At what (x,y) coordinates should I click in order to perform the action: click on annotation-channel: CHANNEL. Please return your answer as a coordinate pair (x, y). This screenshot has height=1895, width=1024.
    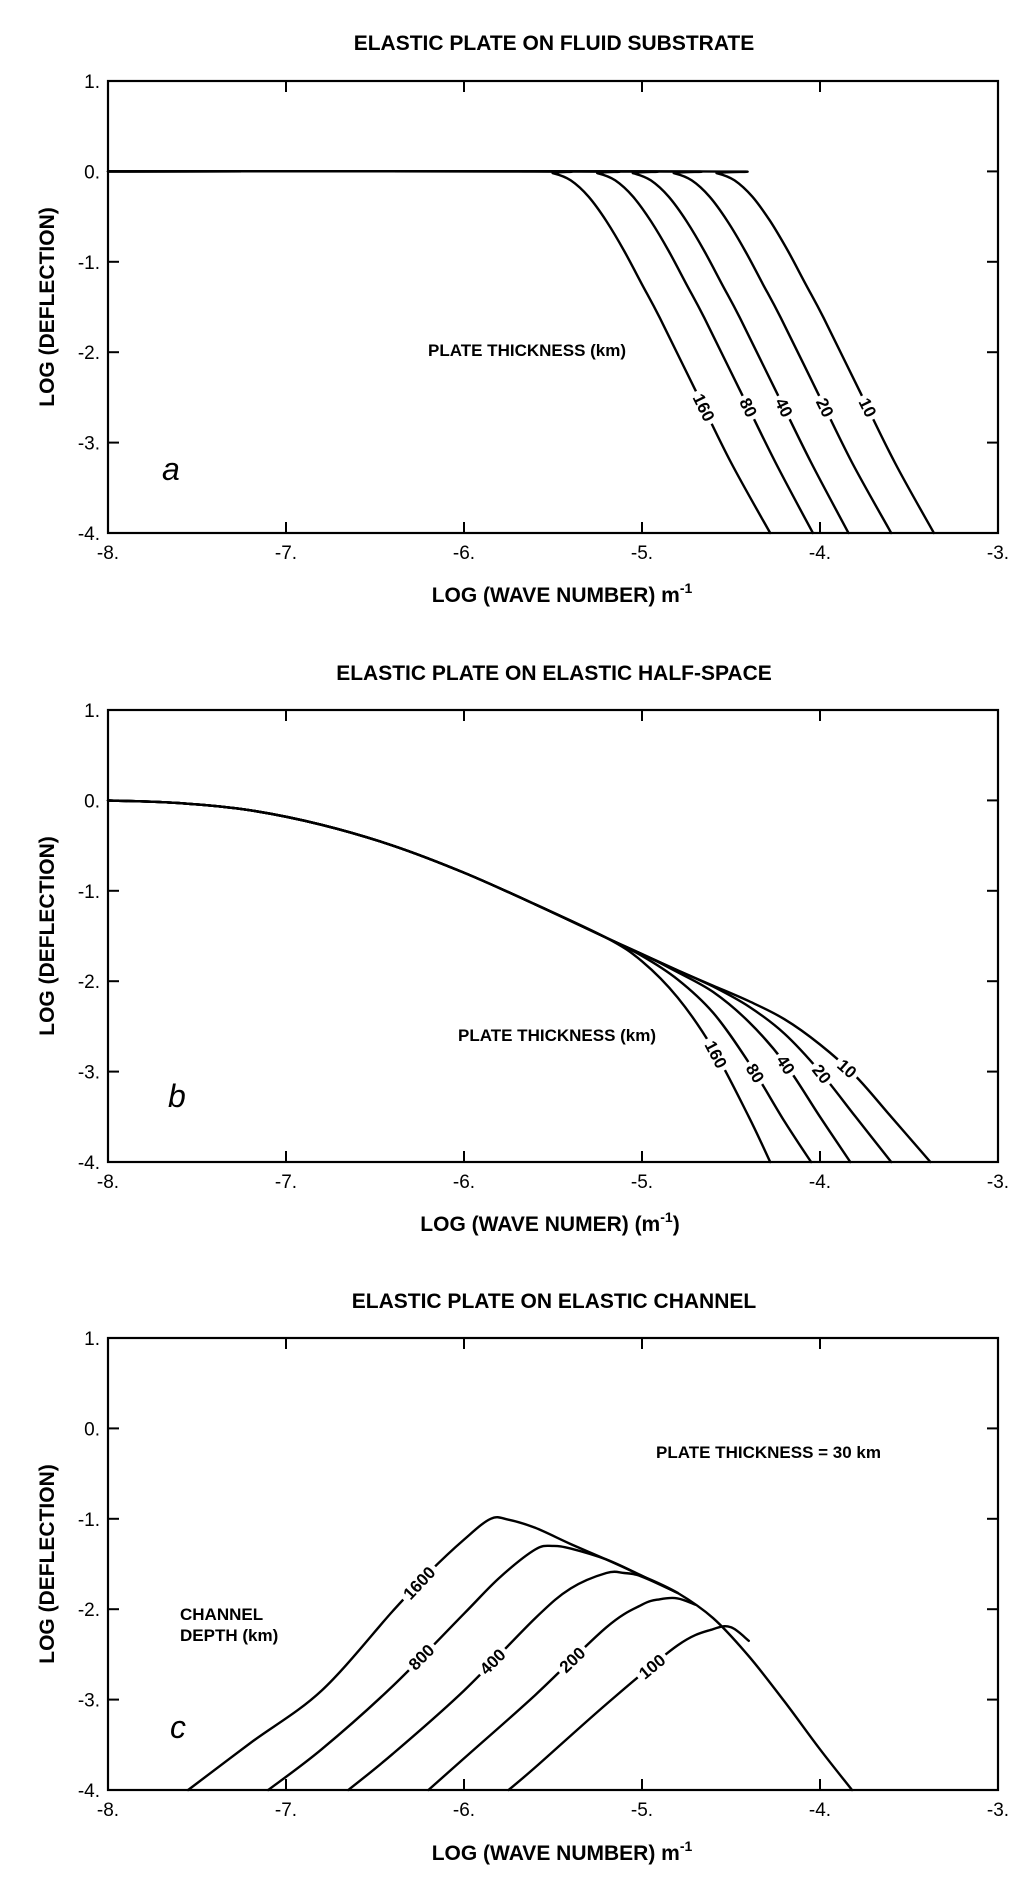
    Looking at the image, I should click on (221, 1614).